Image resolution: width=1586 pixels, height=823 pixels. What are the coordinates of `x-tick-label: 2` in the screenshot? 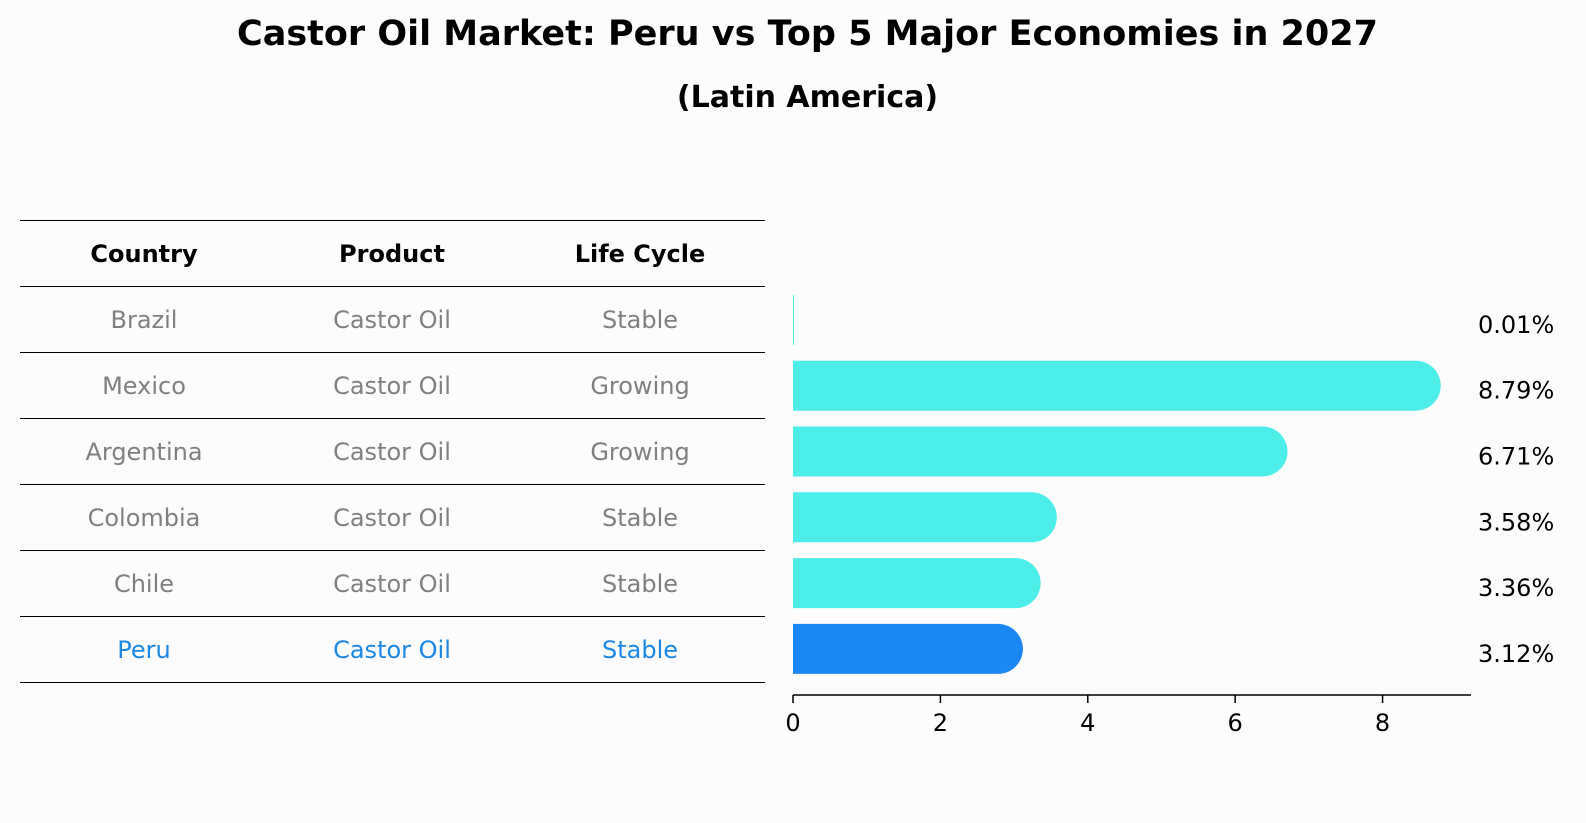 It's located at (940, 723).